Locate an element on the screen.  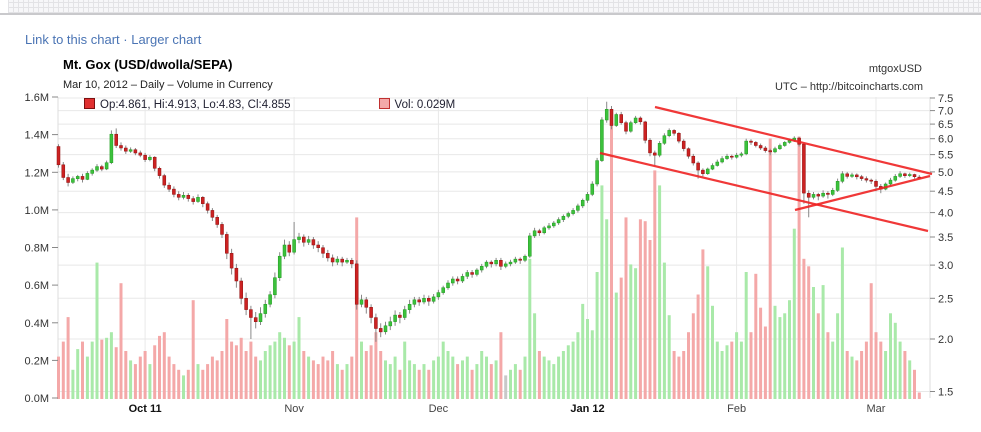
svg-text: 0.4M is located at coordinates (37, 324).